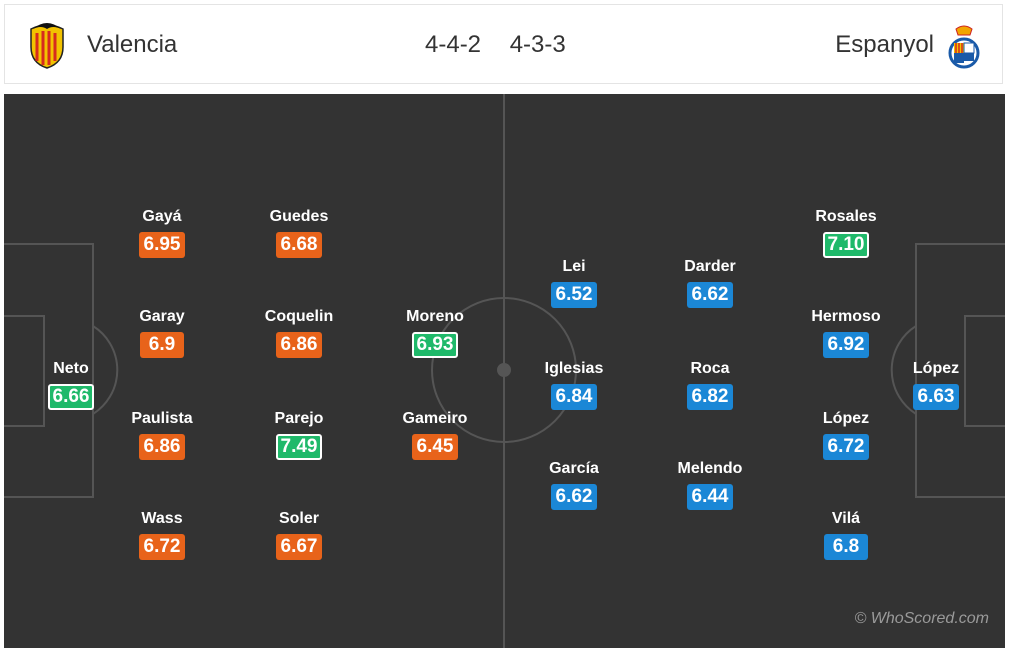  What do you see at coordinates (574, 368) in the screenshot?
I see `player-name: Iglesias` at bounding box center [574, 368].